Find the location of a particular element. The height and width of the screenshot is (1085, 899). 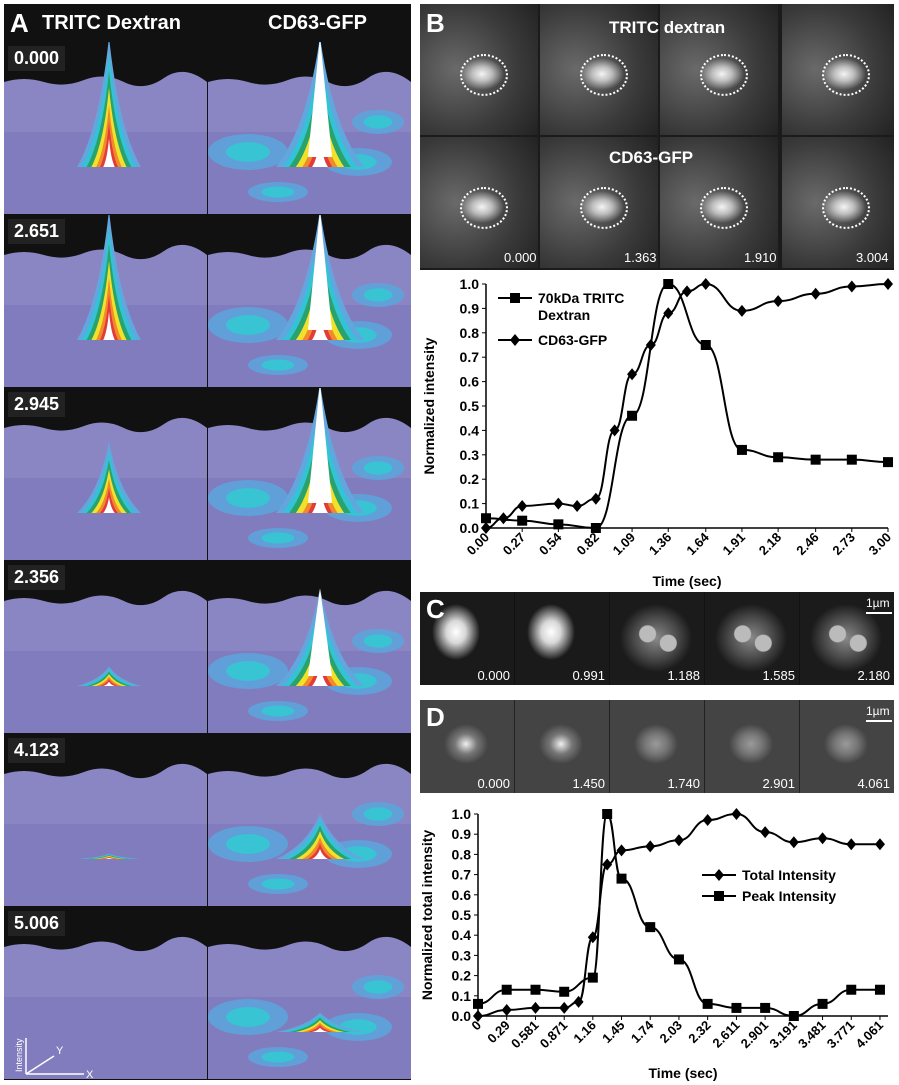

panel-b-time-1: 0.000 is located at coordinates (520, 257).